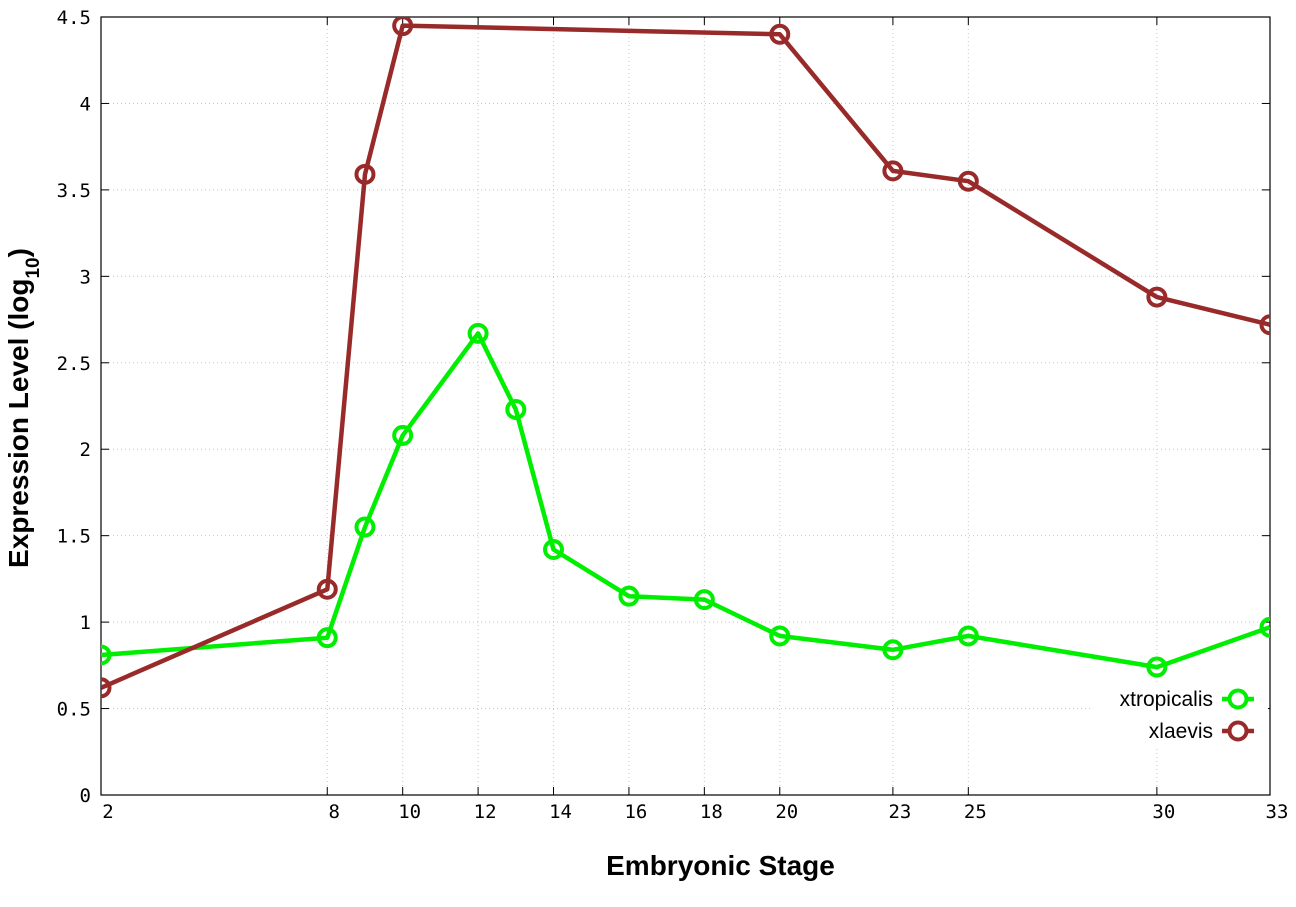  I want to click on legend: xtropicalis xlaevis, so click(1179, 715).